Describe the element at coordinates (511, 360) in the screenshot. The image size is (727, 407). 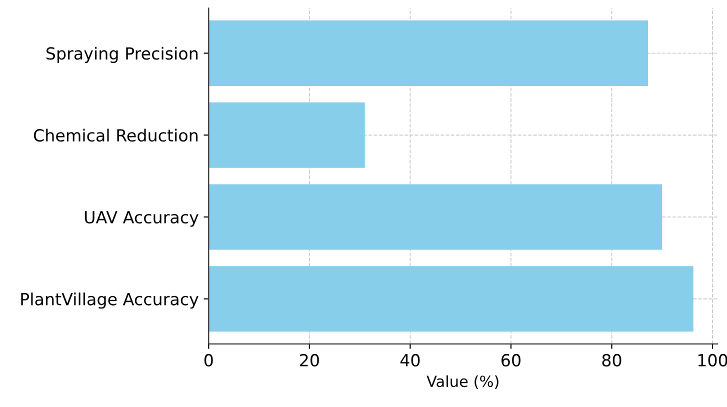
I see `x-tick-label: 60` at that location.